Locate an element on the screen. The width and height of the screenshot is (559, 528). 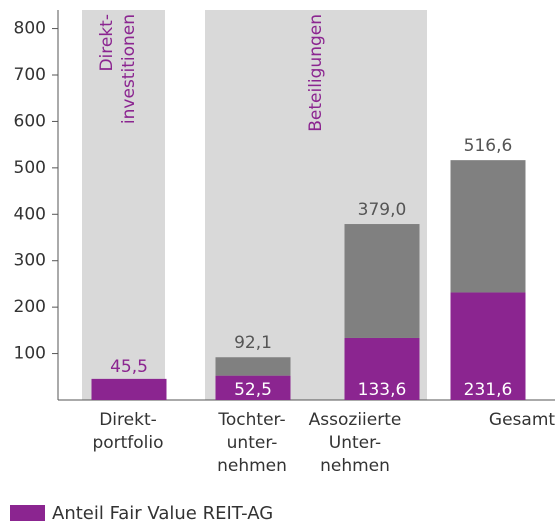
x-tick-label: Unter- is located at coordinates (355, 443).